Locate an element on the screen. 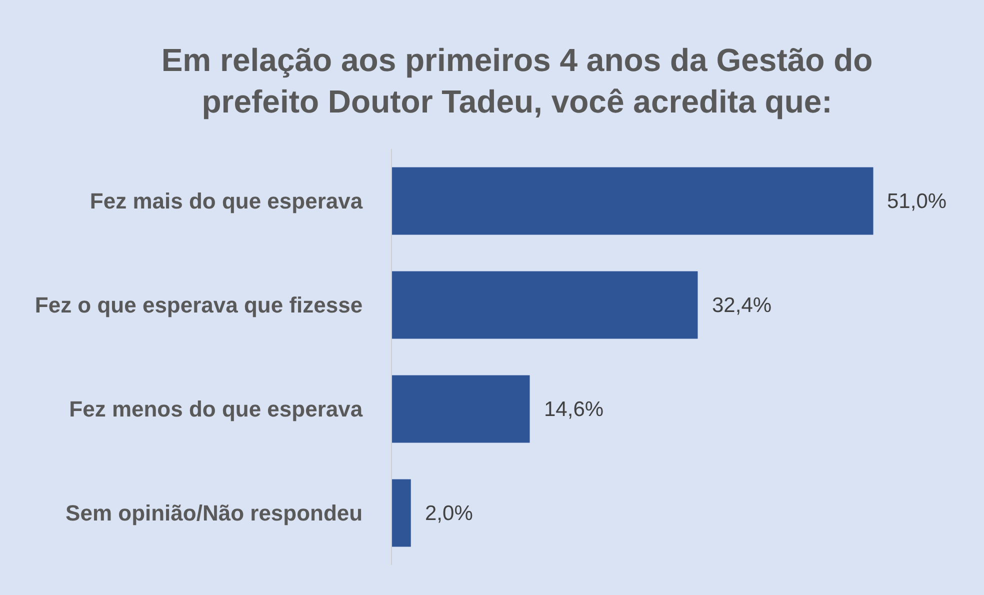 This screenshot has width=984, height=595. data-label: 2,0% is located at coordinates (449, 513).